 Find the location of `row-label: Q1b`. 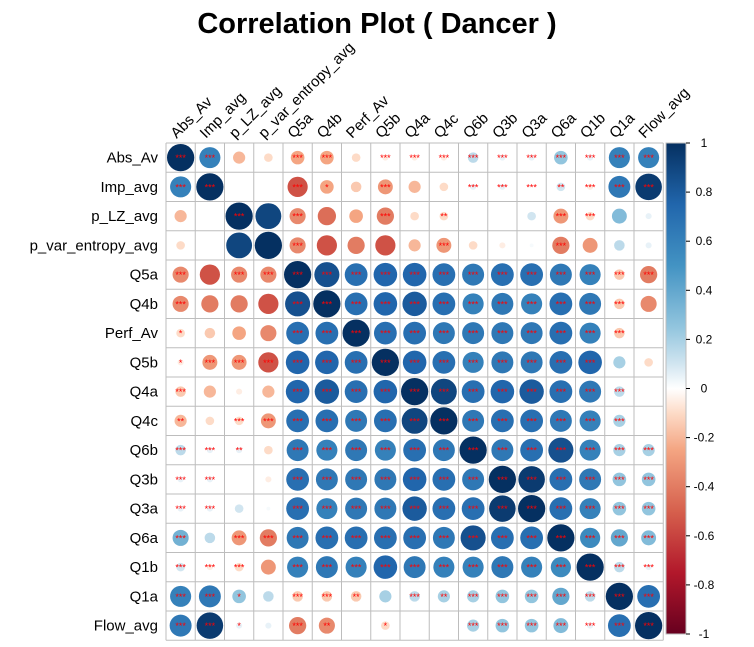

row-label: Q1b is located at coordinates (144, 567).